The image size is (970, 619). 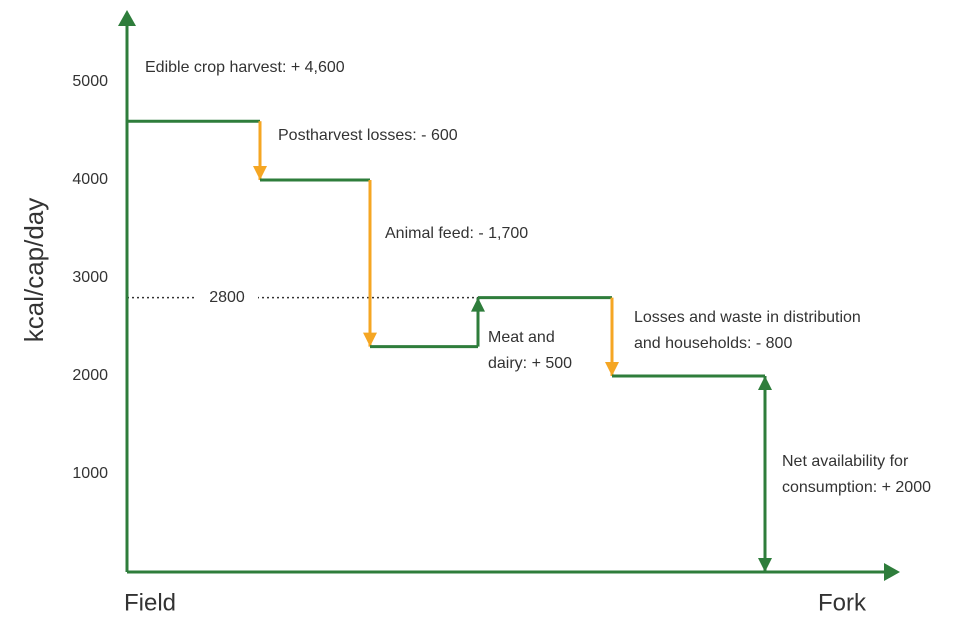 What do you see at coordinates (90, 473) in the screenshot?
I see `y-tick-label: 1000` at bounding box center [90, 473].